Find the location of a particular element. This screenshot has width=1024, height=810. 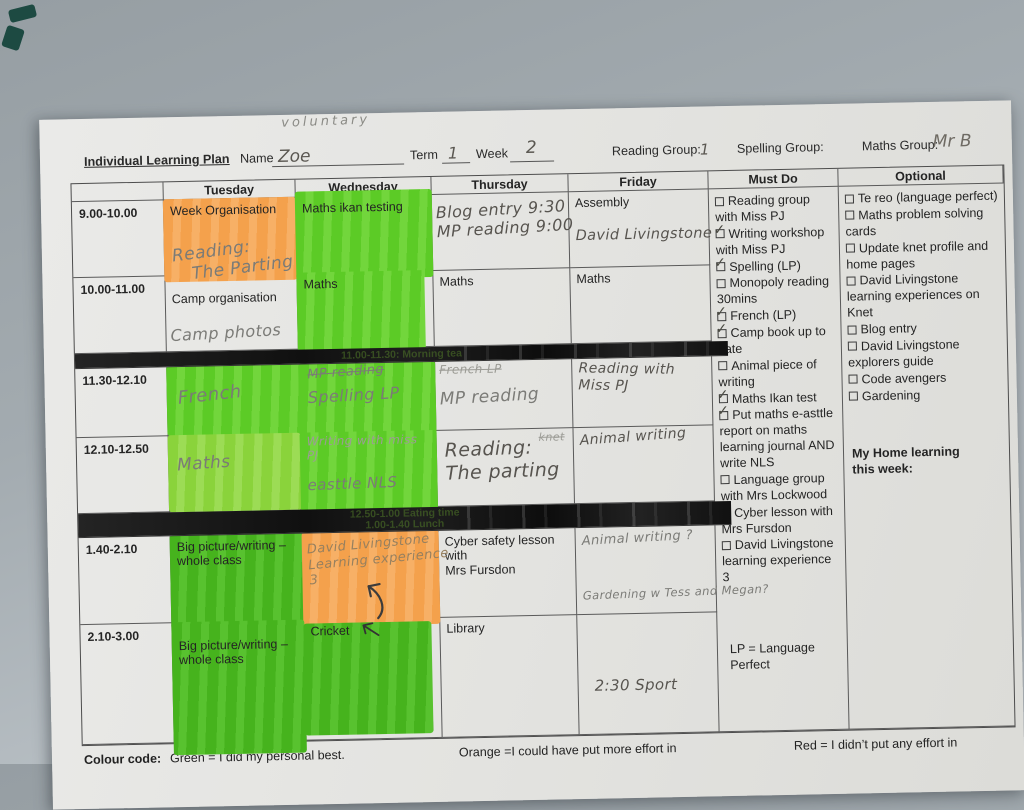

handwritten-text: David Livingstone is located at coordinates (644, 235).